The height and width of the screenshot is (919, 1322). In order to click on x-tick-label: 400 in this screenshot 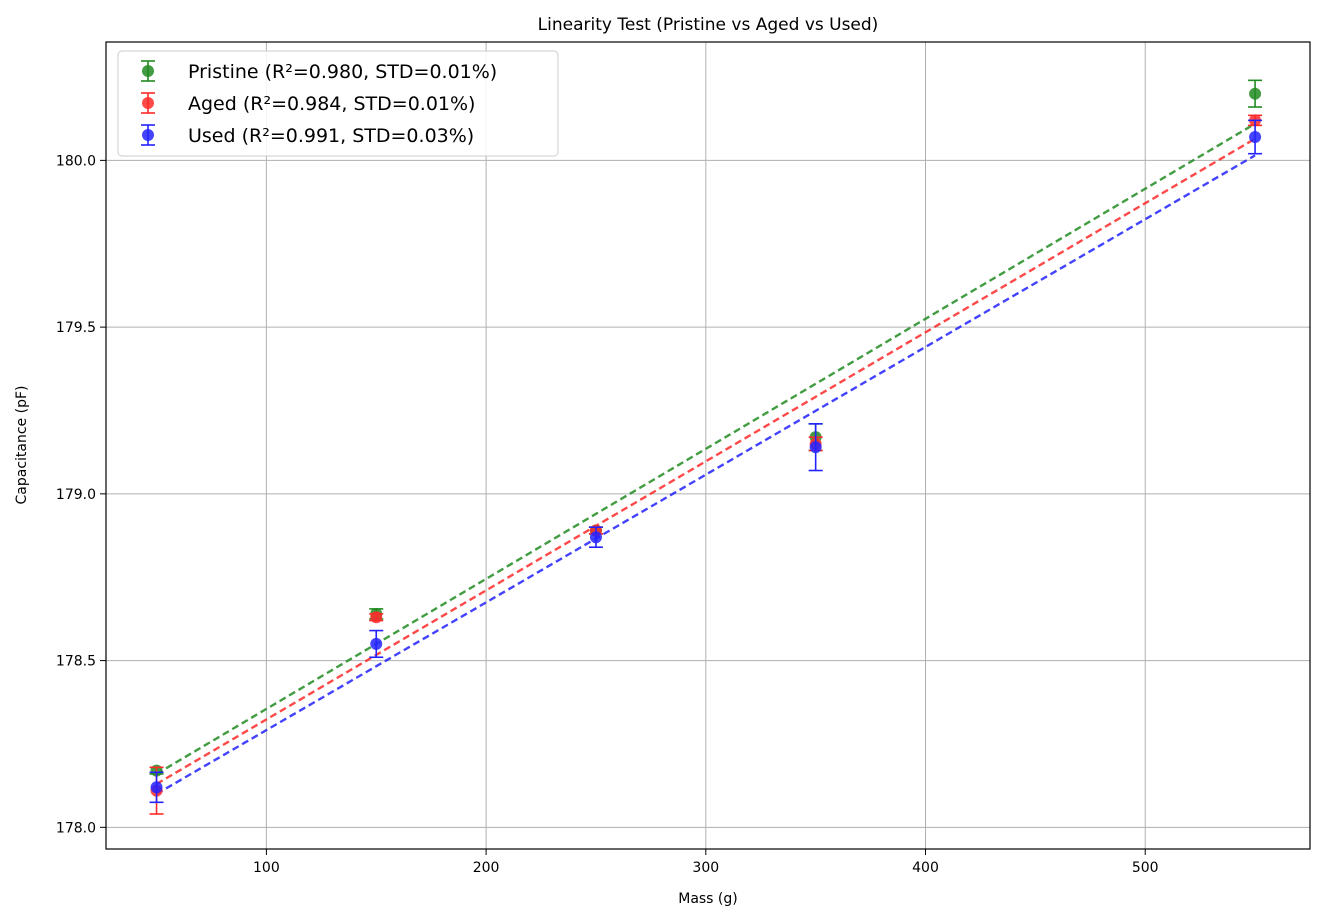, I will do `click(925, 868)`.